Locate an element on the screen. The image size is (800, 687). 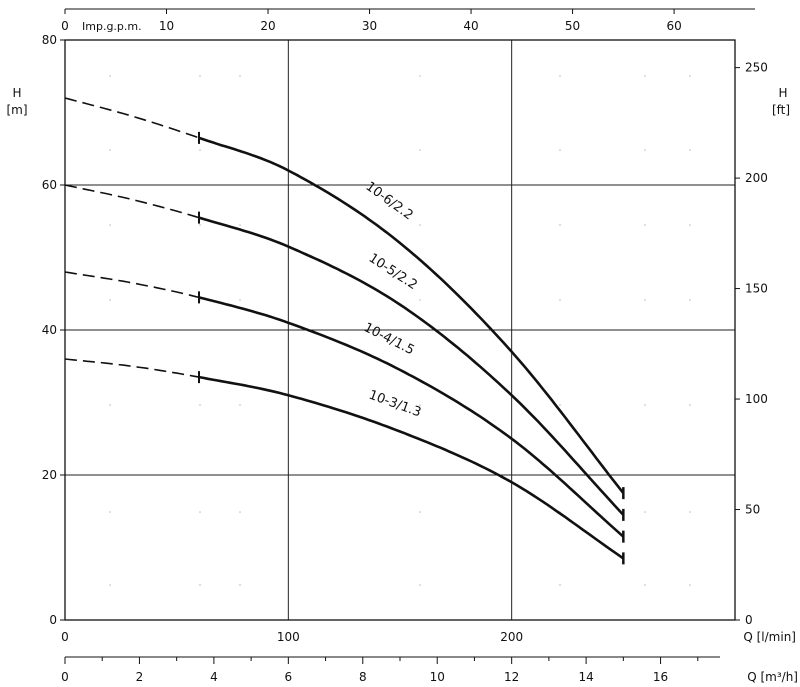
curve-label-10-6-2-2: 10-6/2.2 is located at coordinates (389, 201).